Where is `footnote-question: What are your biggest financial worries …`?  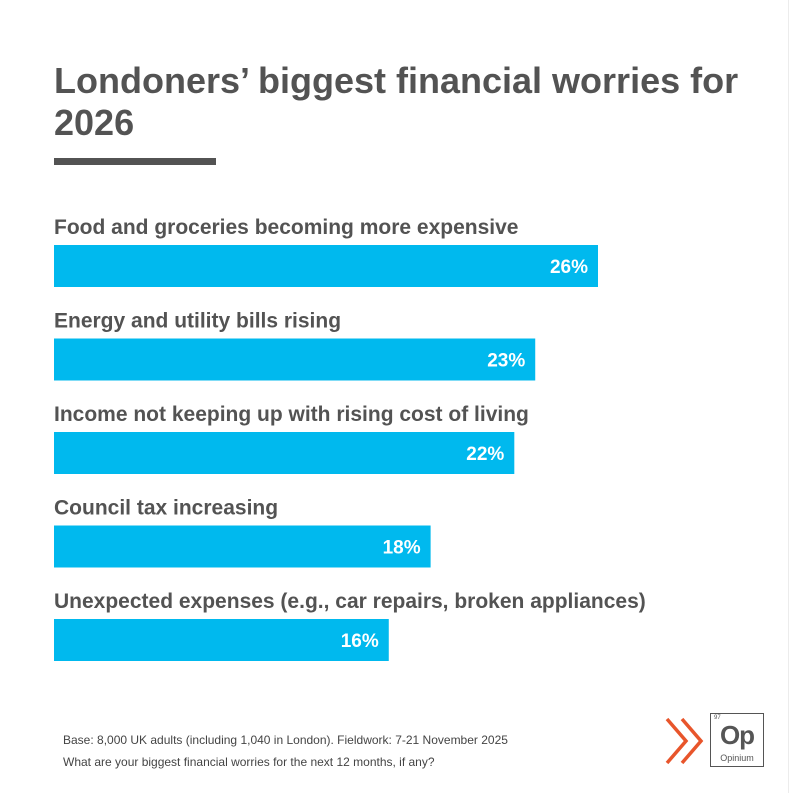 footnote-question: What are your biggest financial worries … is located at coordinates (249, 762).